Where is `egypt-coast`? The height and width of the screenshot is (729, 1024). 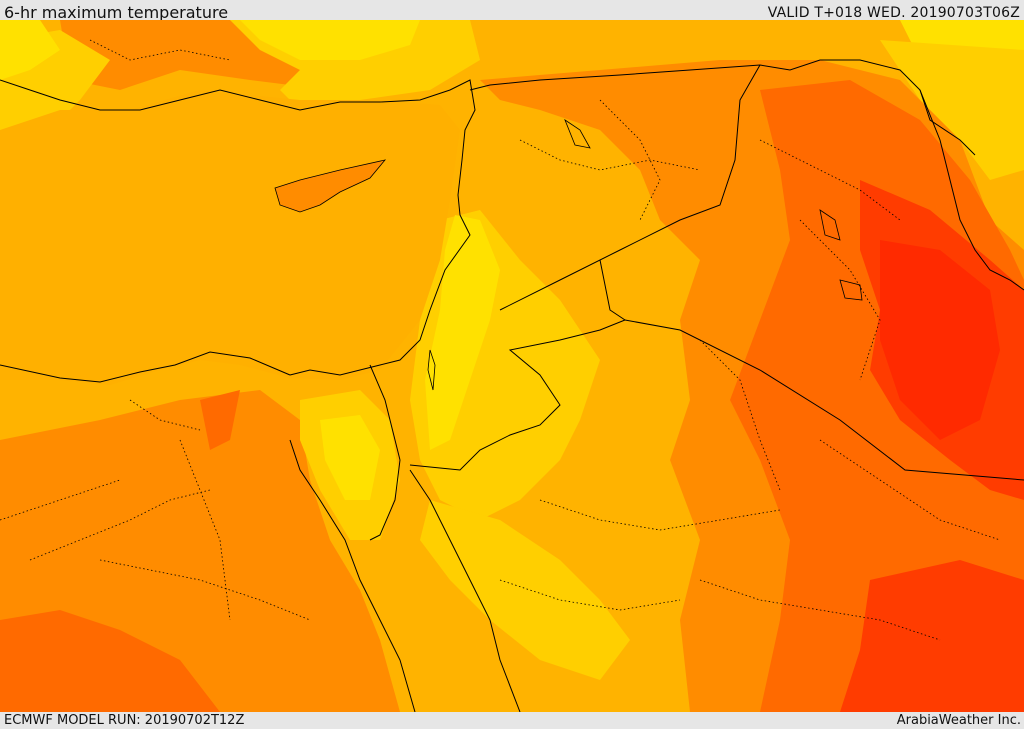 egypt-coast is located at coordinates (145, 367).